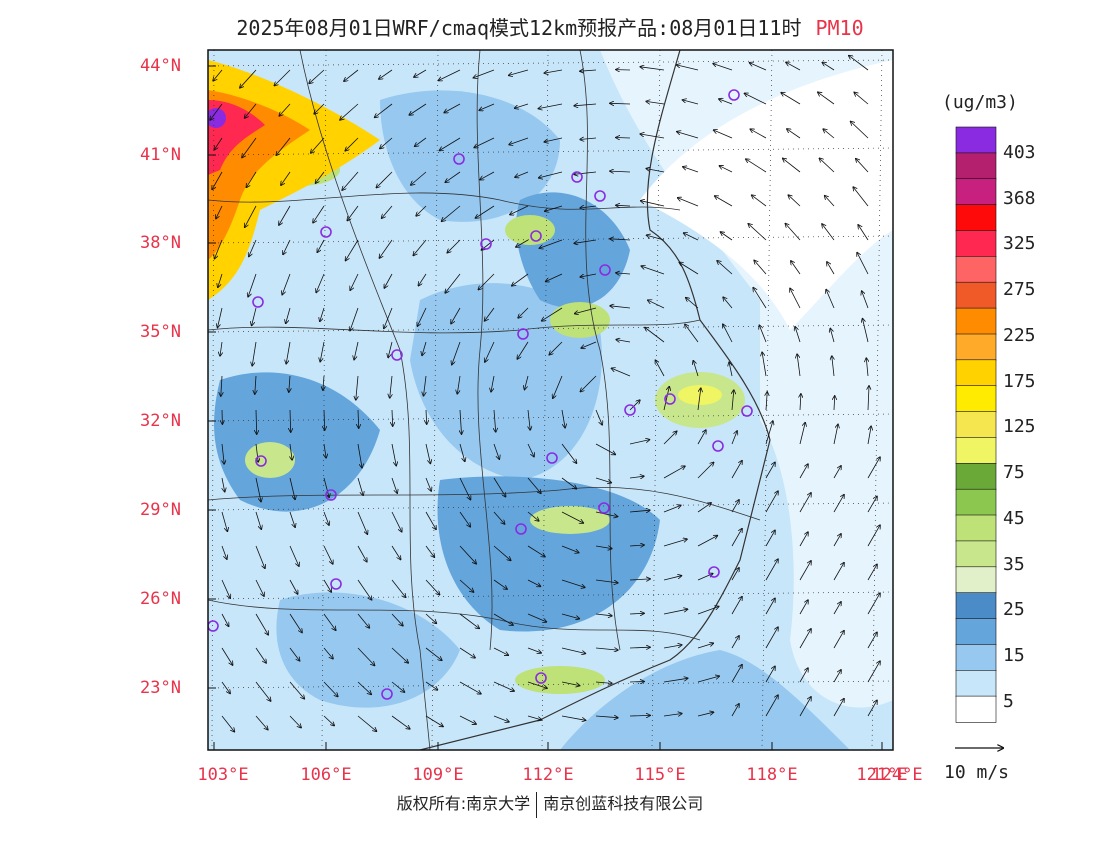 The width and height of the screenshot is (1100, 850). Describe the element at coordinates (1008, 701) in the screenshot. I see `colorbar-label-5: 5` at that location.